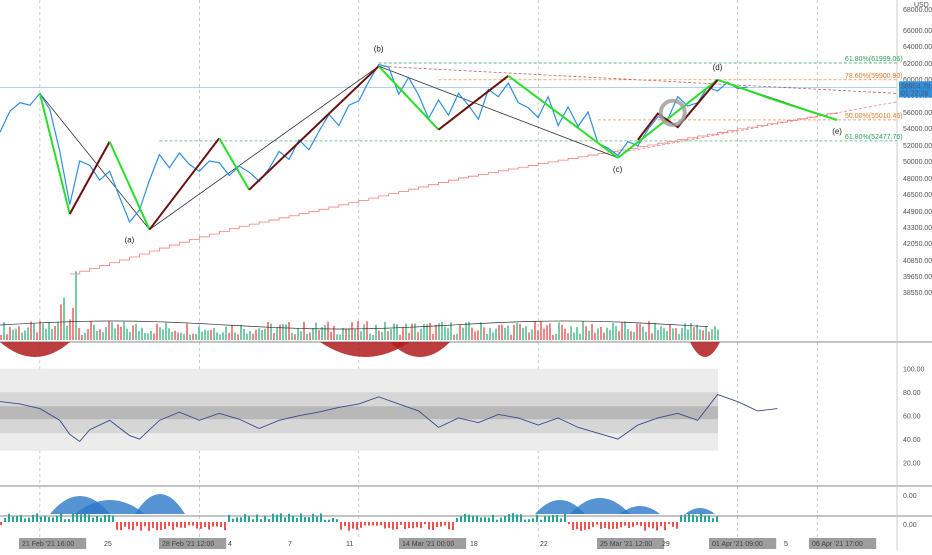  What do you see at coordinates (230, 544) in the screenshot?
I see `x-axis-tick-3: 4` at bounding box center [230, 544].